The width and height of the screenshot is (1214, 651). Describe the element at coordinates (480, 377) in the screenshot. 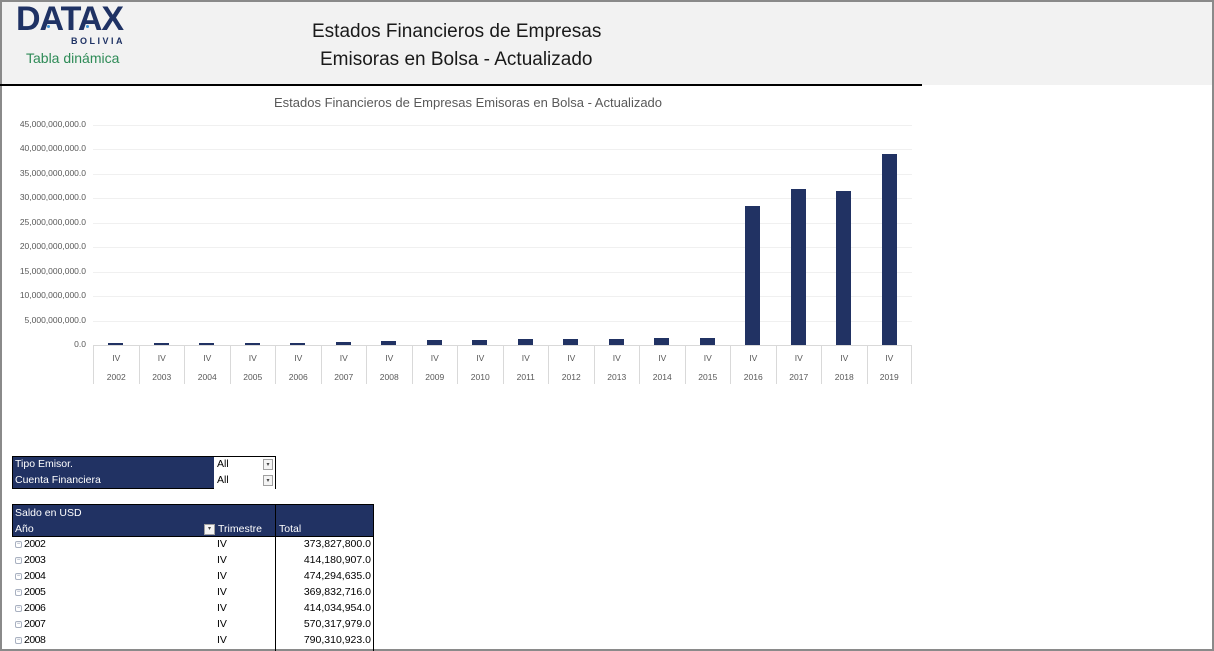

I see `x-axis-year-label: 2010` at that location.